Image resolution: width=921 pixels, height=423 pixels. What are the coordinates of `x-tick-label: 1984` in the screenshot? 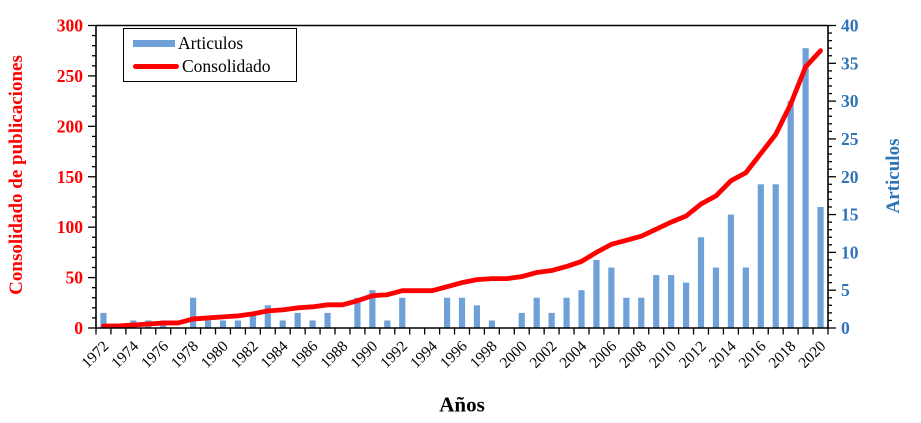 It's located at (275, 355).